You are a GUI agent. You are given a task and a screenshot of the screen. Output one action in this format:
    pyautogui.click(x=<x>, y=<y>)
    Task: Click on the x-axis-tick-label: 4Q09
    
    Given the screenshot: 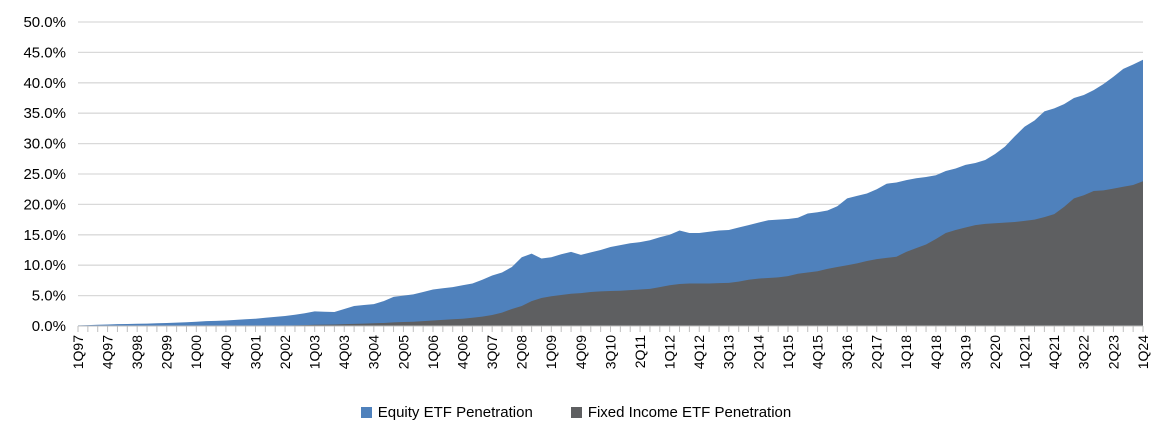 What is the action you would take?
    pyautogui.click(x=581, y=352)
    